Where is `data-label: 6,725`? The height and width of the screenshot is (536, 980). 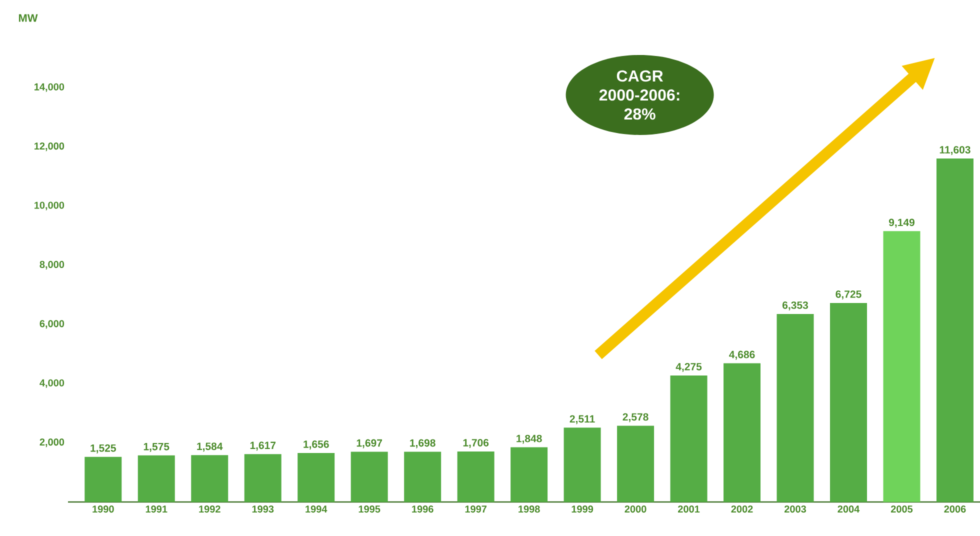 data-label: 6,725 is located at coordinates (849, 295).